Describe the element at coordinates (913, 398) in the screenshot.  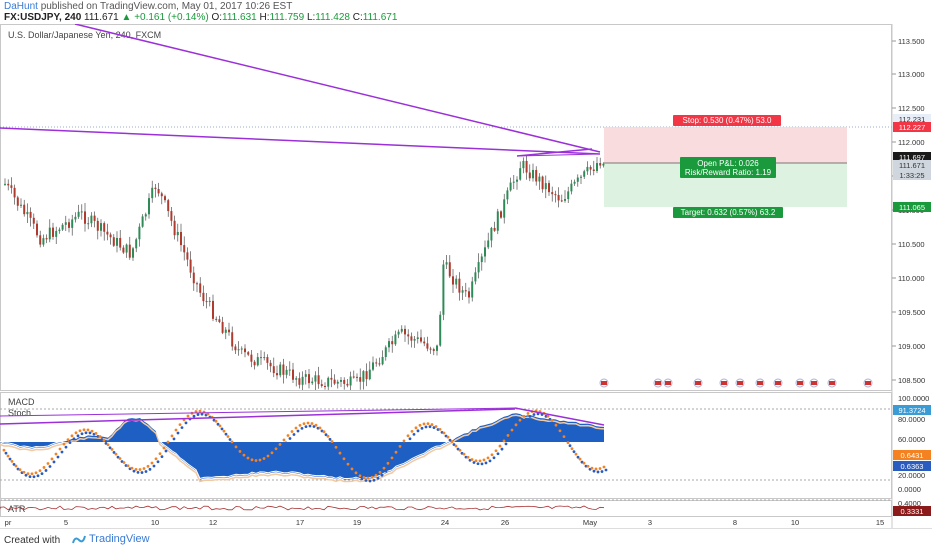
I see `macd-tick-label: 100.0000` at that location.